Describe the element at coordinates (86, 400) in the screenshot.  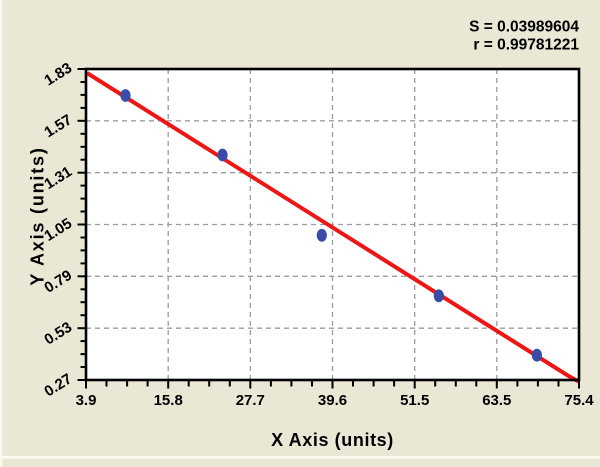
I see `svg-text: 3.9` at that location.